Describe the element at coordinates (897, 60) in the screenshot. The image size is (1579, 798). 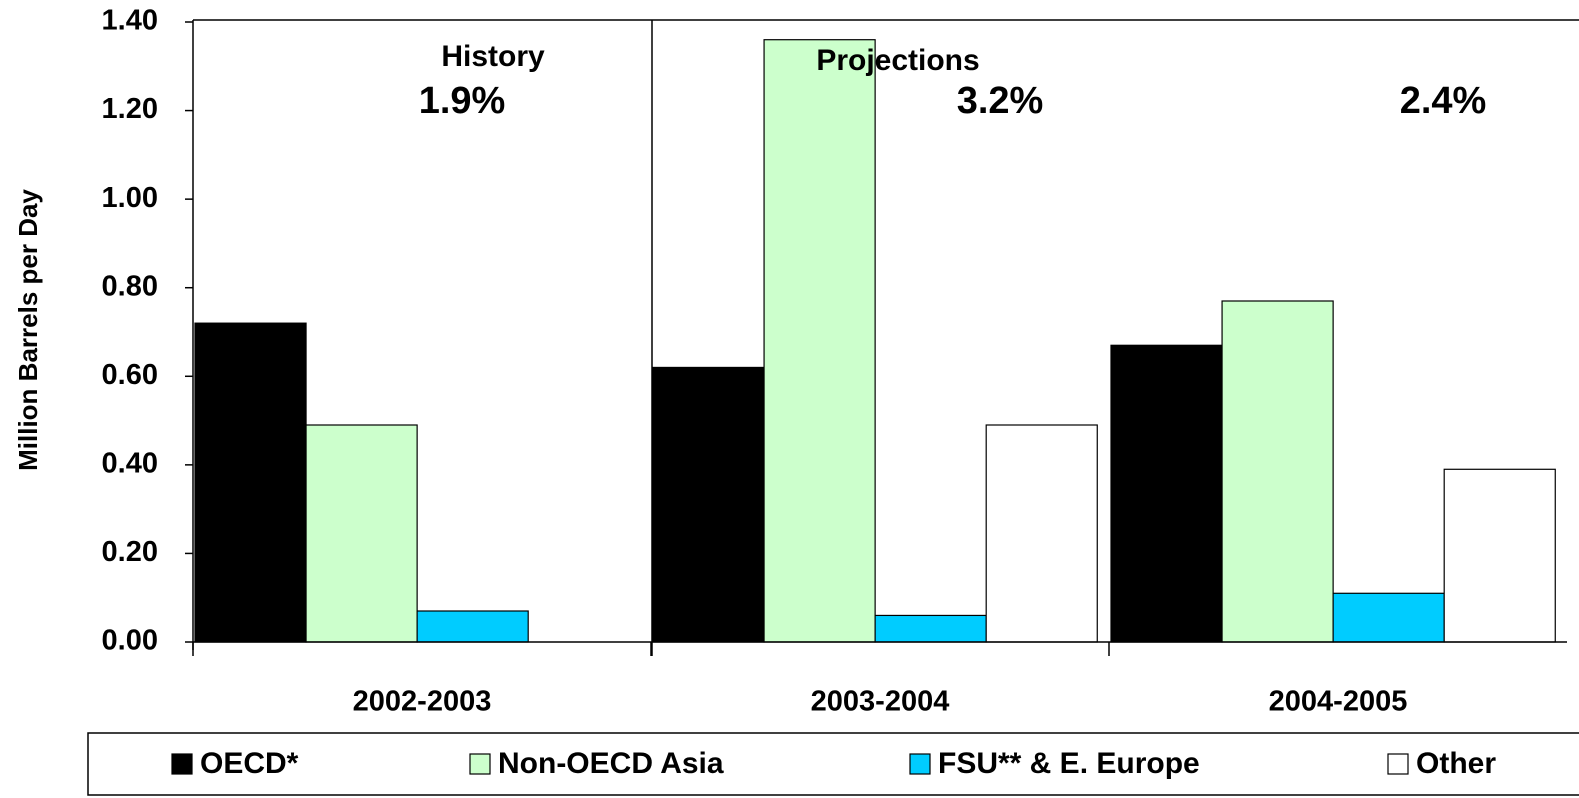
I see `annotation: Projections` at that location.